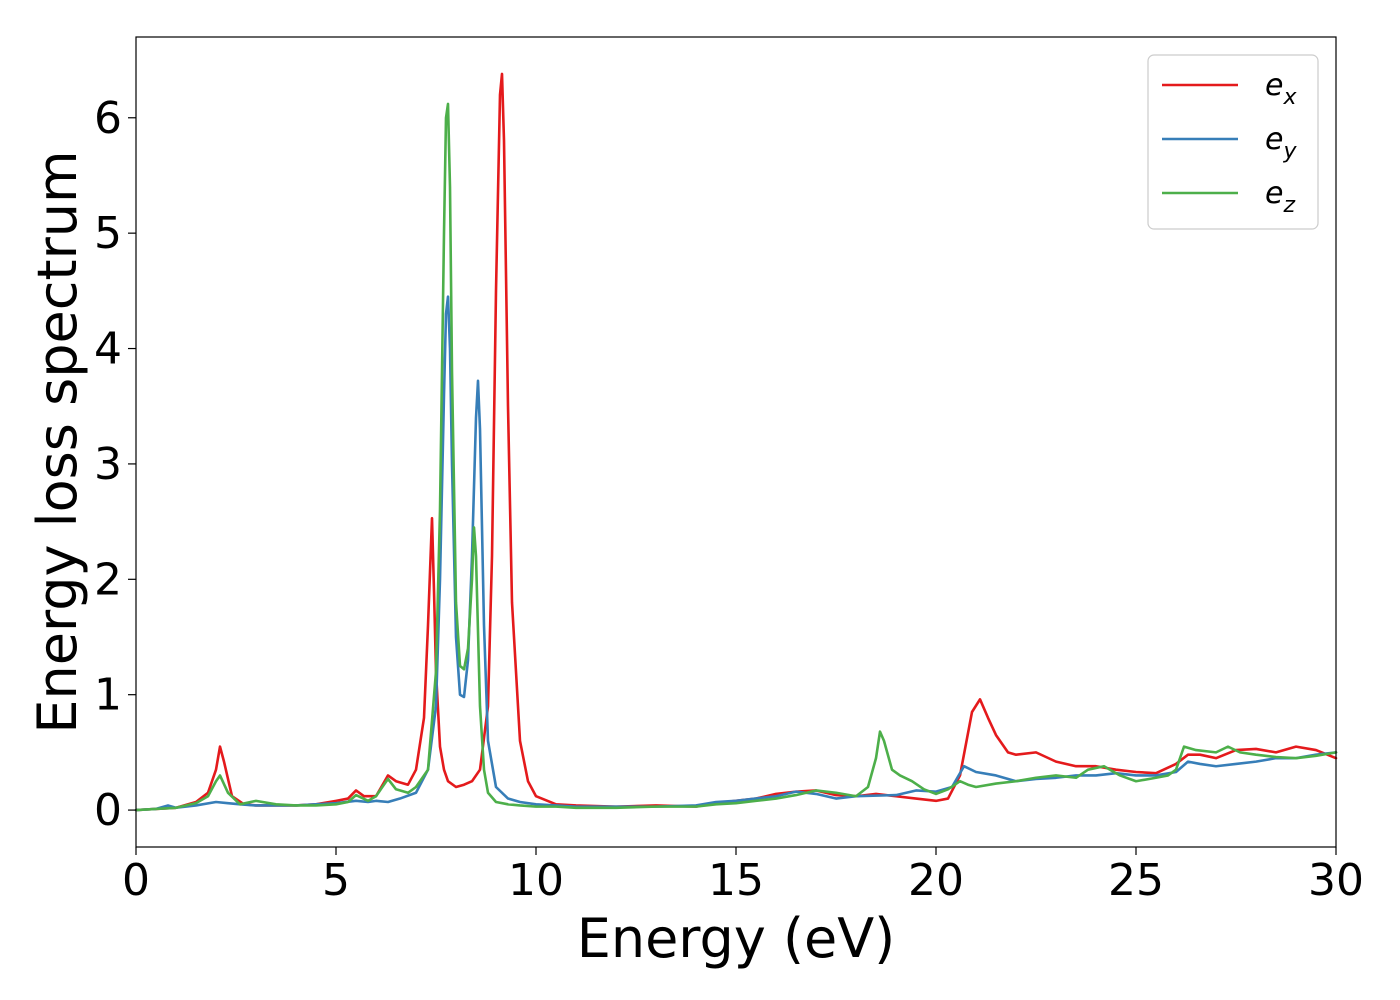  I want to click on legend-box, so click(1233, 142).